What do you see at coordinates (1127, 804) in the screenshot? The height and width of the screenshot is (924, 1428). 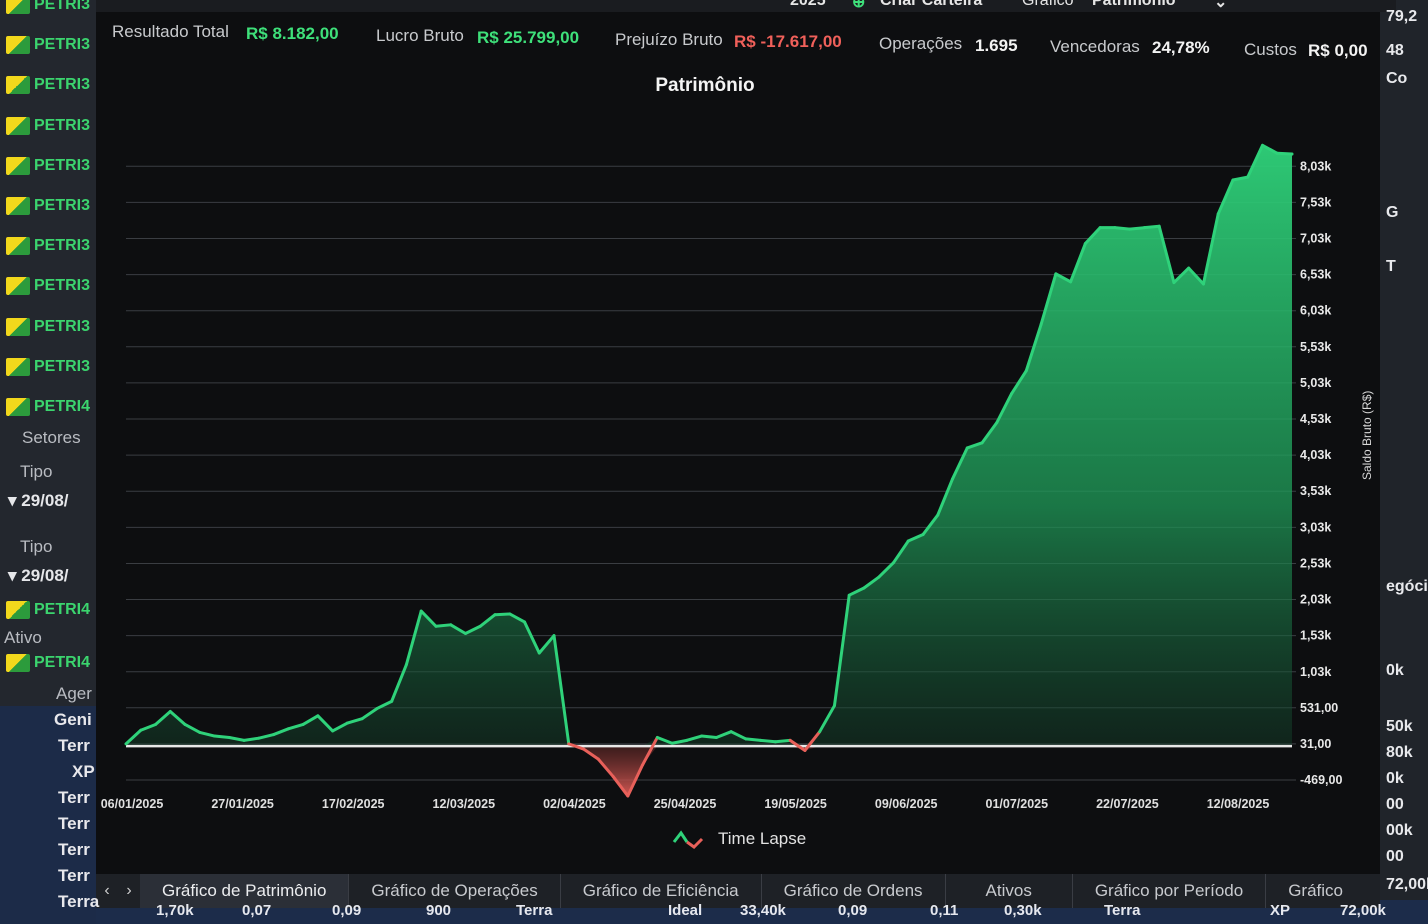 I see `x-tick-label: 22/07/2025` at bounding box center [1127, 804].